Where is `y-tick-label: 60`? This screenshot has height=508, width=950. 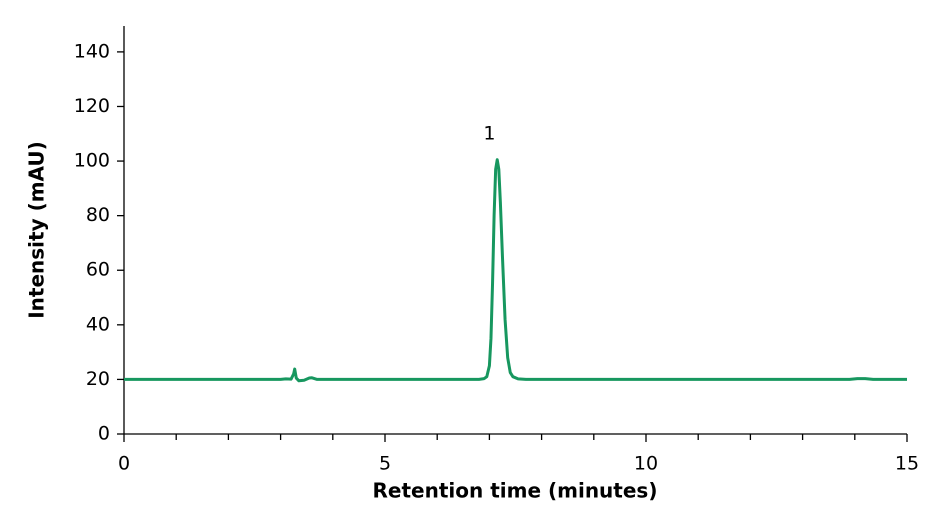 y-tick-label: 60 is located at coordinates (98, 270).